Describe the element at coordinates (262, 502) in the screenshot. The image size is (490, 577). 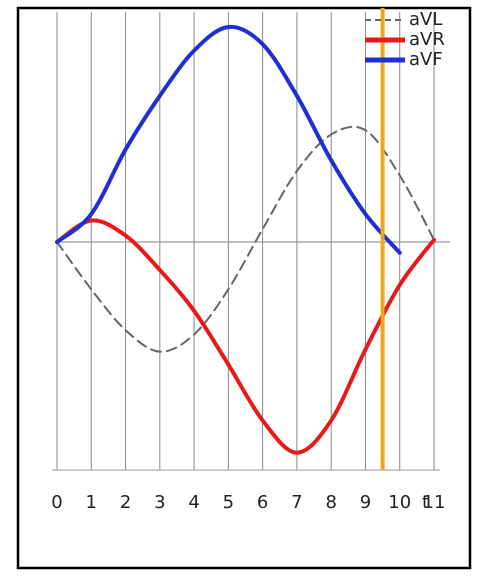
I see `x-tick-label: 6` at that location.